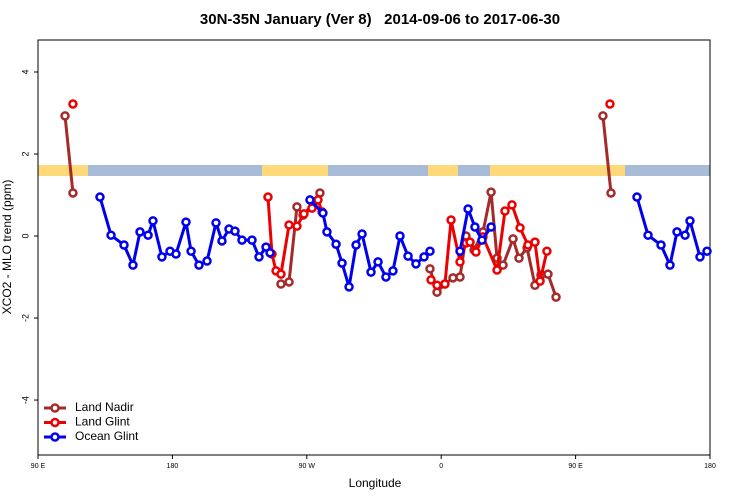 The height and width of the screenshot is (500, 750). I want to click on y-tick-label: -4, so click(25, 400).